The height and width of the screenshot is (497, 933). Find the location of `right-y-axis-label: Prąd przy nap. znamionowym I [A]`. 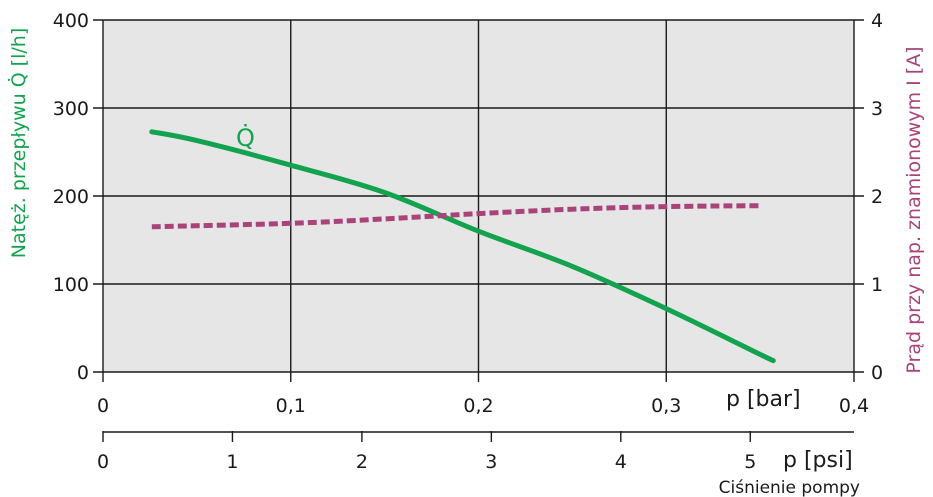

right-y-axis-label: Prąd przy nap. znamionowym I [A] is located at coordinates (914, 209).